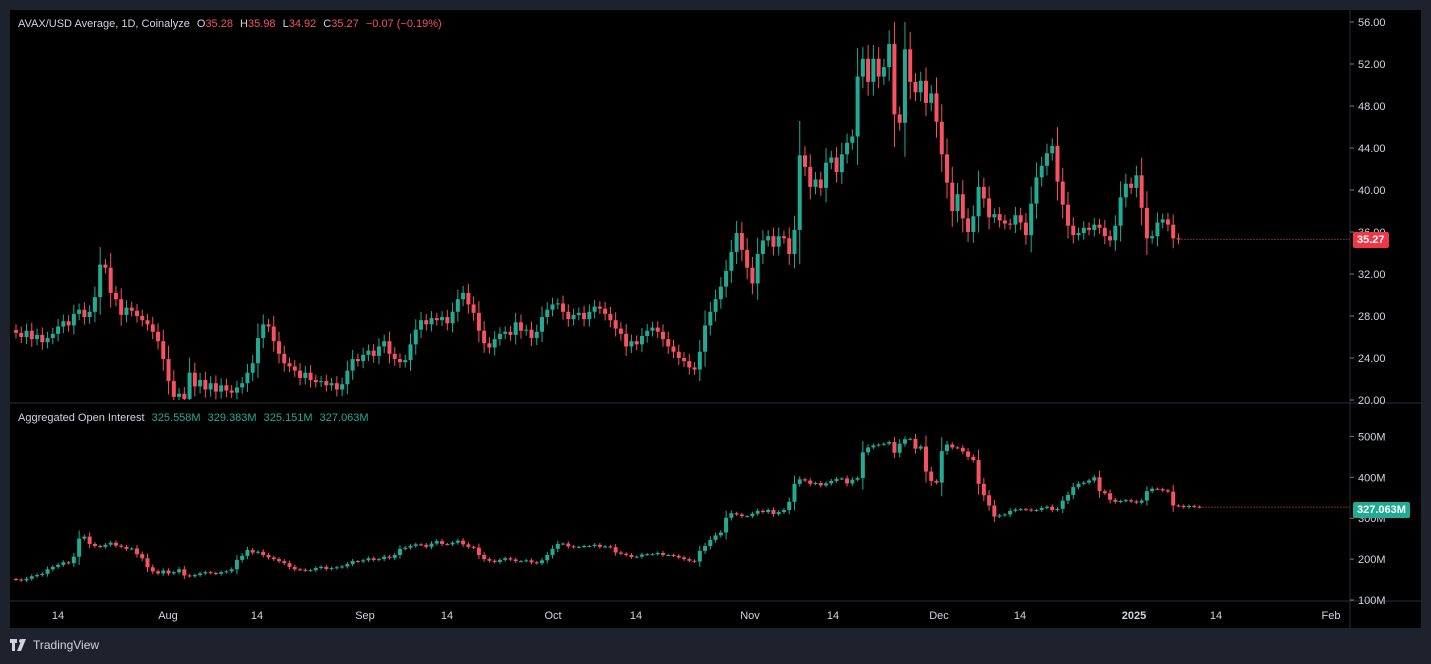  What do you see at coordinates (636, 616) in the screenshot?
I see `x-tick-label: 14` at bounding box center [636, 616].